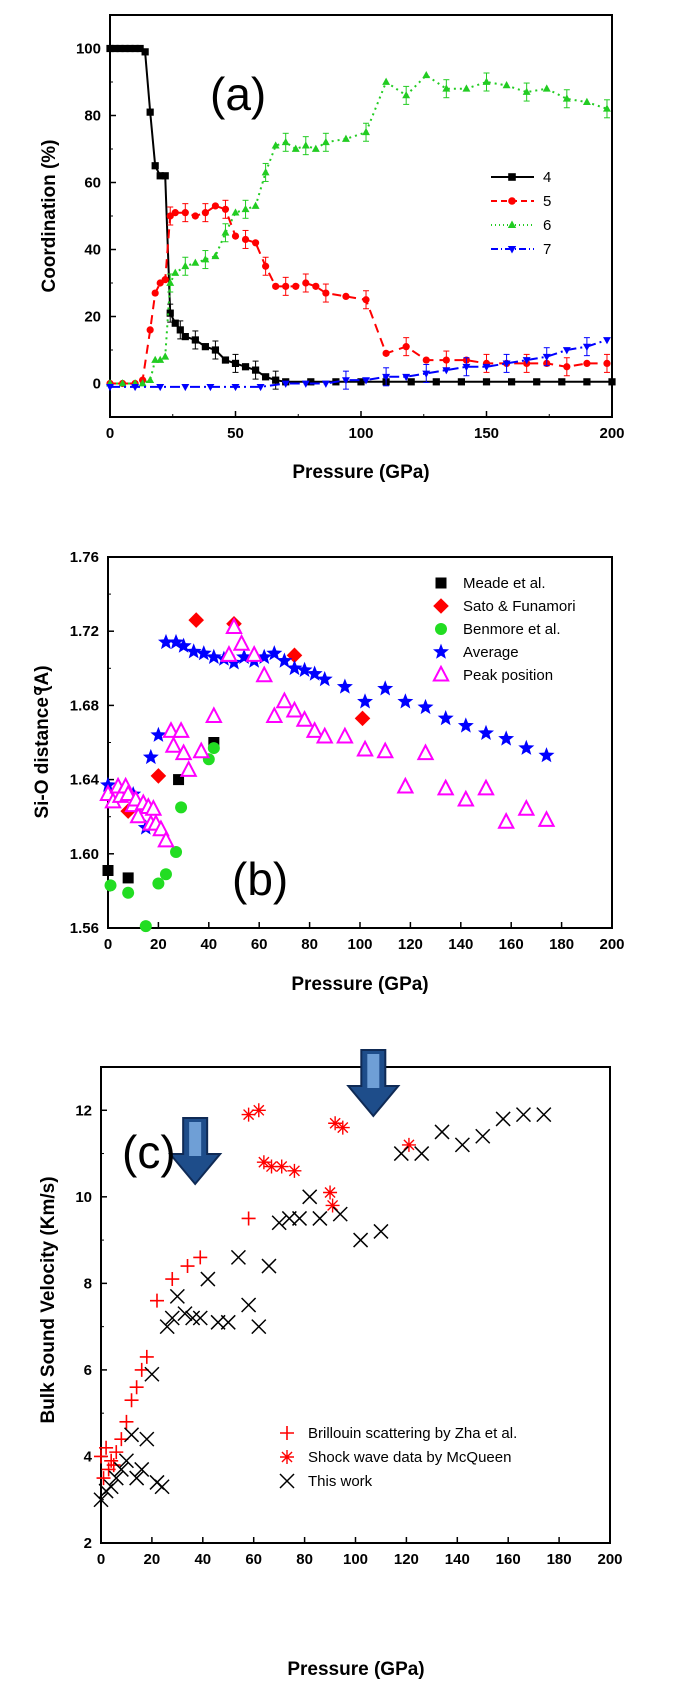 Image resolution: width=675 pixels, height=1682 pixels. Describe the element at coordinates (83, 1197) in the screenshot. I see `y-tick-label: 10` at that location.